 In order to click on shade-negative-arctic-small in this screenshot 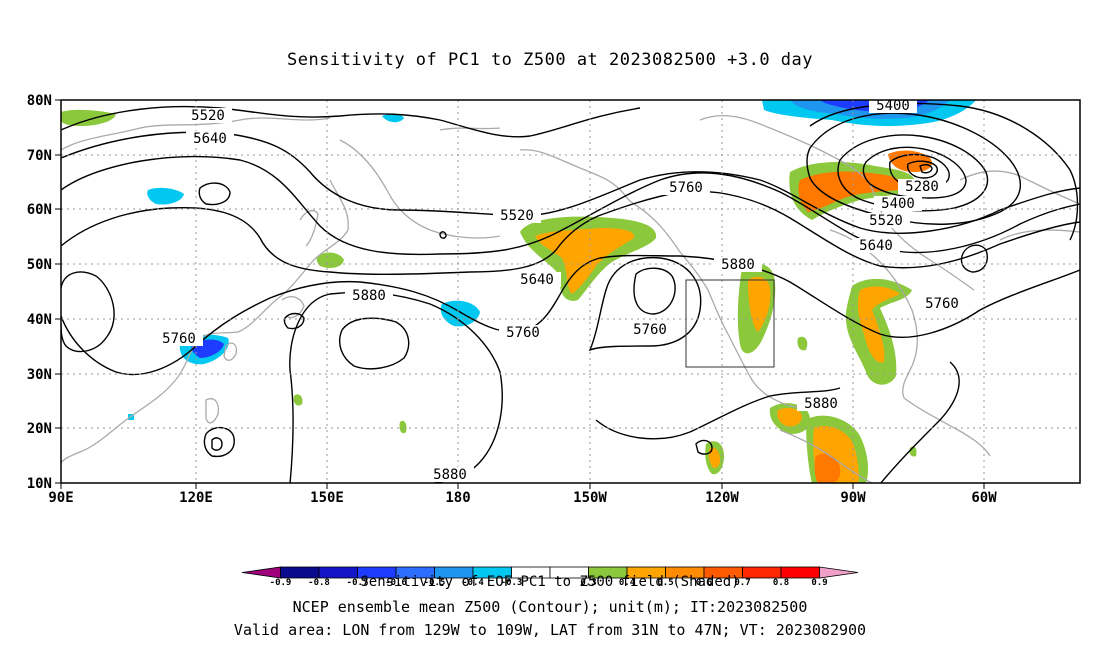, I will do `click(393, 118)`.